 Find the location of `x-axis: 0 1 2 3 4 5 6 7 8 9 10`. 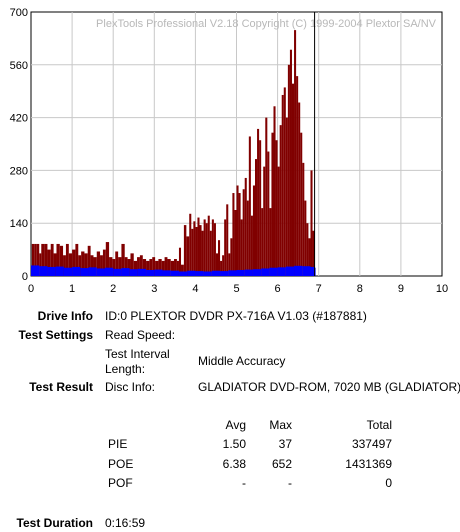

x-axis: 0 1 2 3 4 5 6 7 8 9 10 is located at coordinates (238, 289).